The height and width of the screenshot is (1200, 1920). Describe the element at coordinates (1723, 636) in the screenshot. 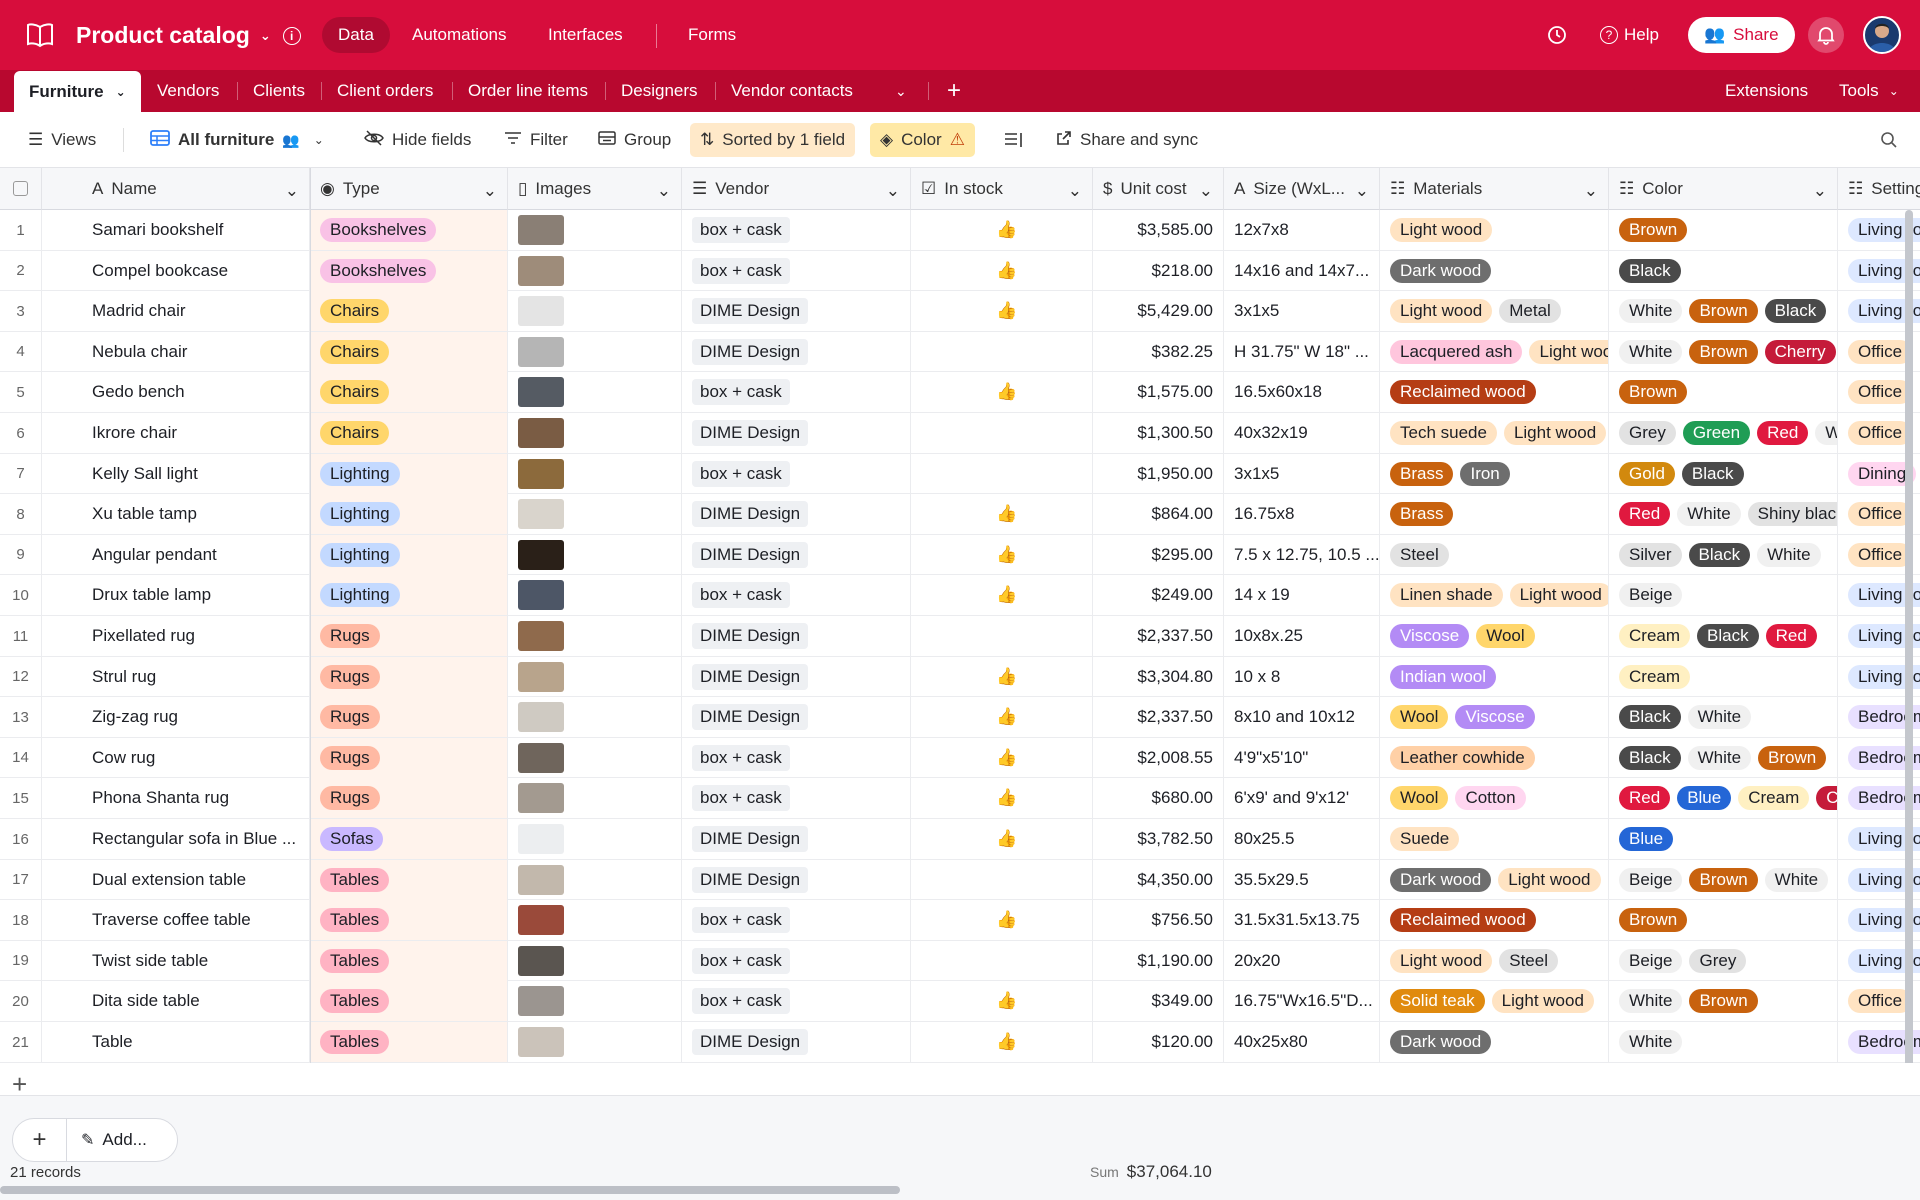

I see `cell-colors: Cream Black Red` at that location.